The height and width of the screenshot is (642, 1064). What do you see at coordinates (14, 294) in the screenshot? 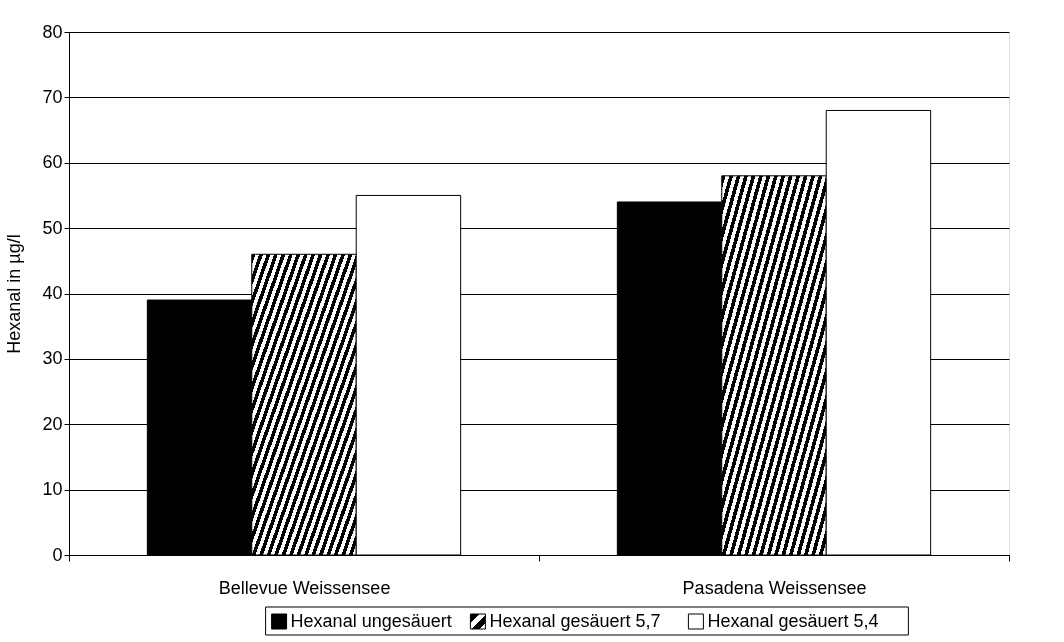
I see `y-axis-title: Hexanal in µg/l` at bounding box center [14, 294].